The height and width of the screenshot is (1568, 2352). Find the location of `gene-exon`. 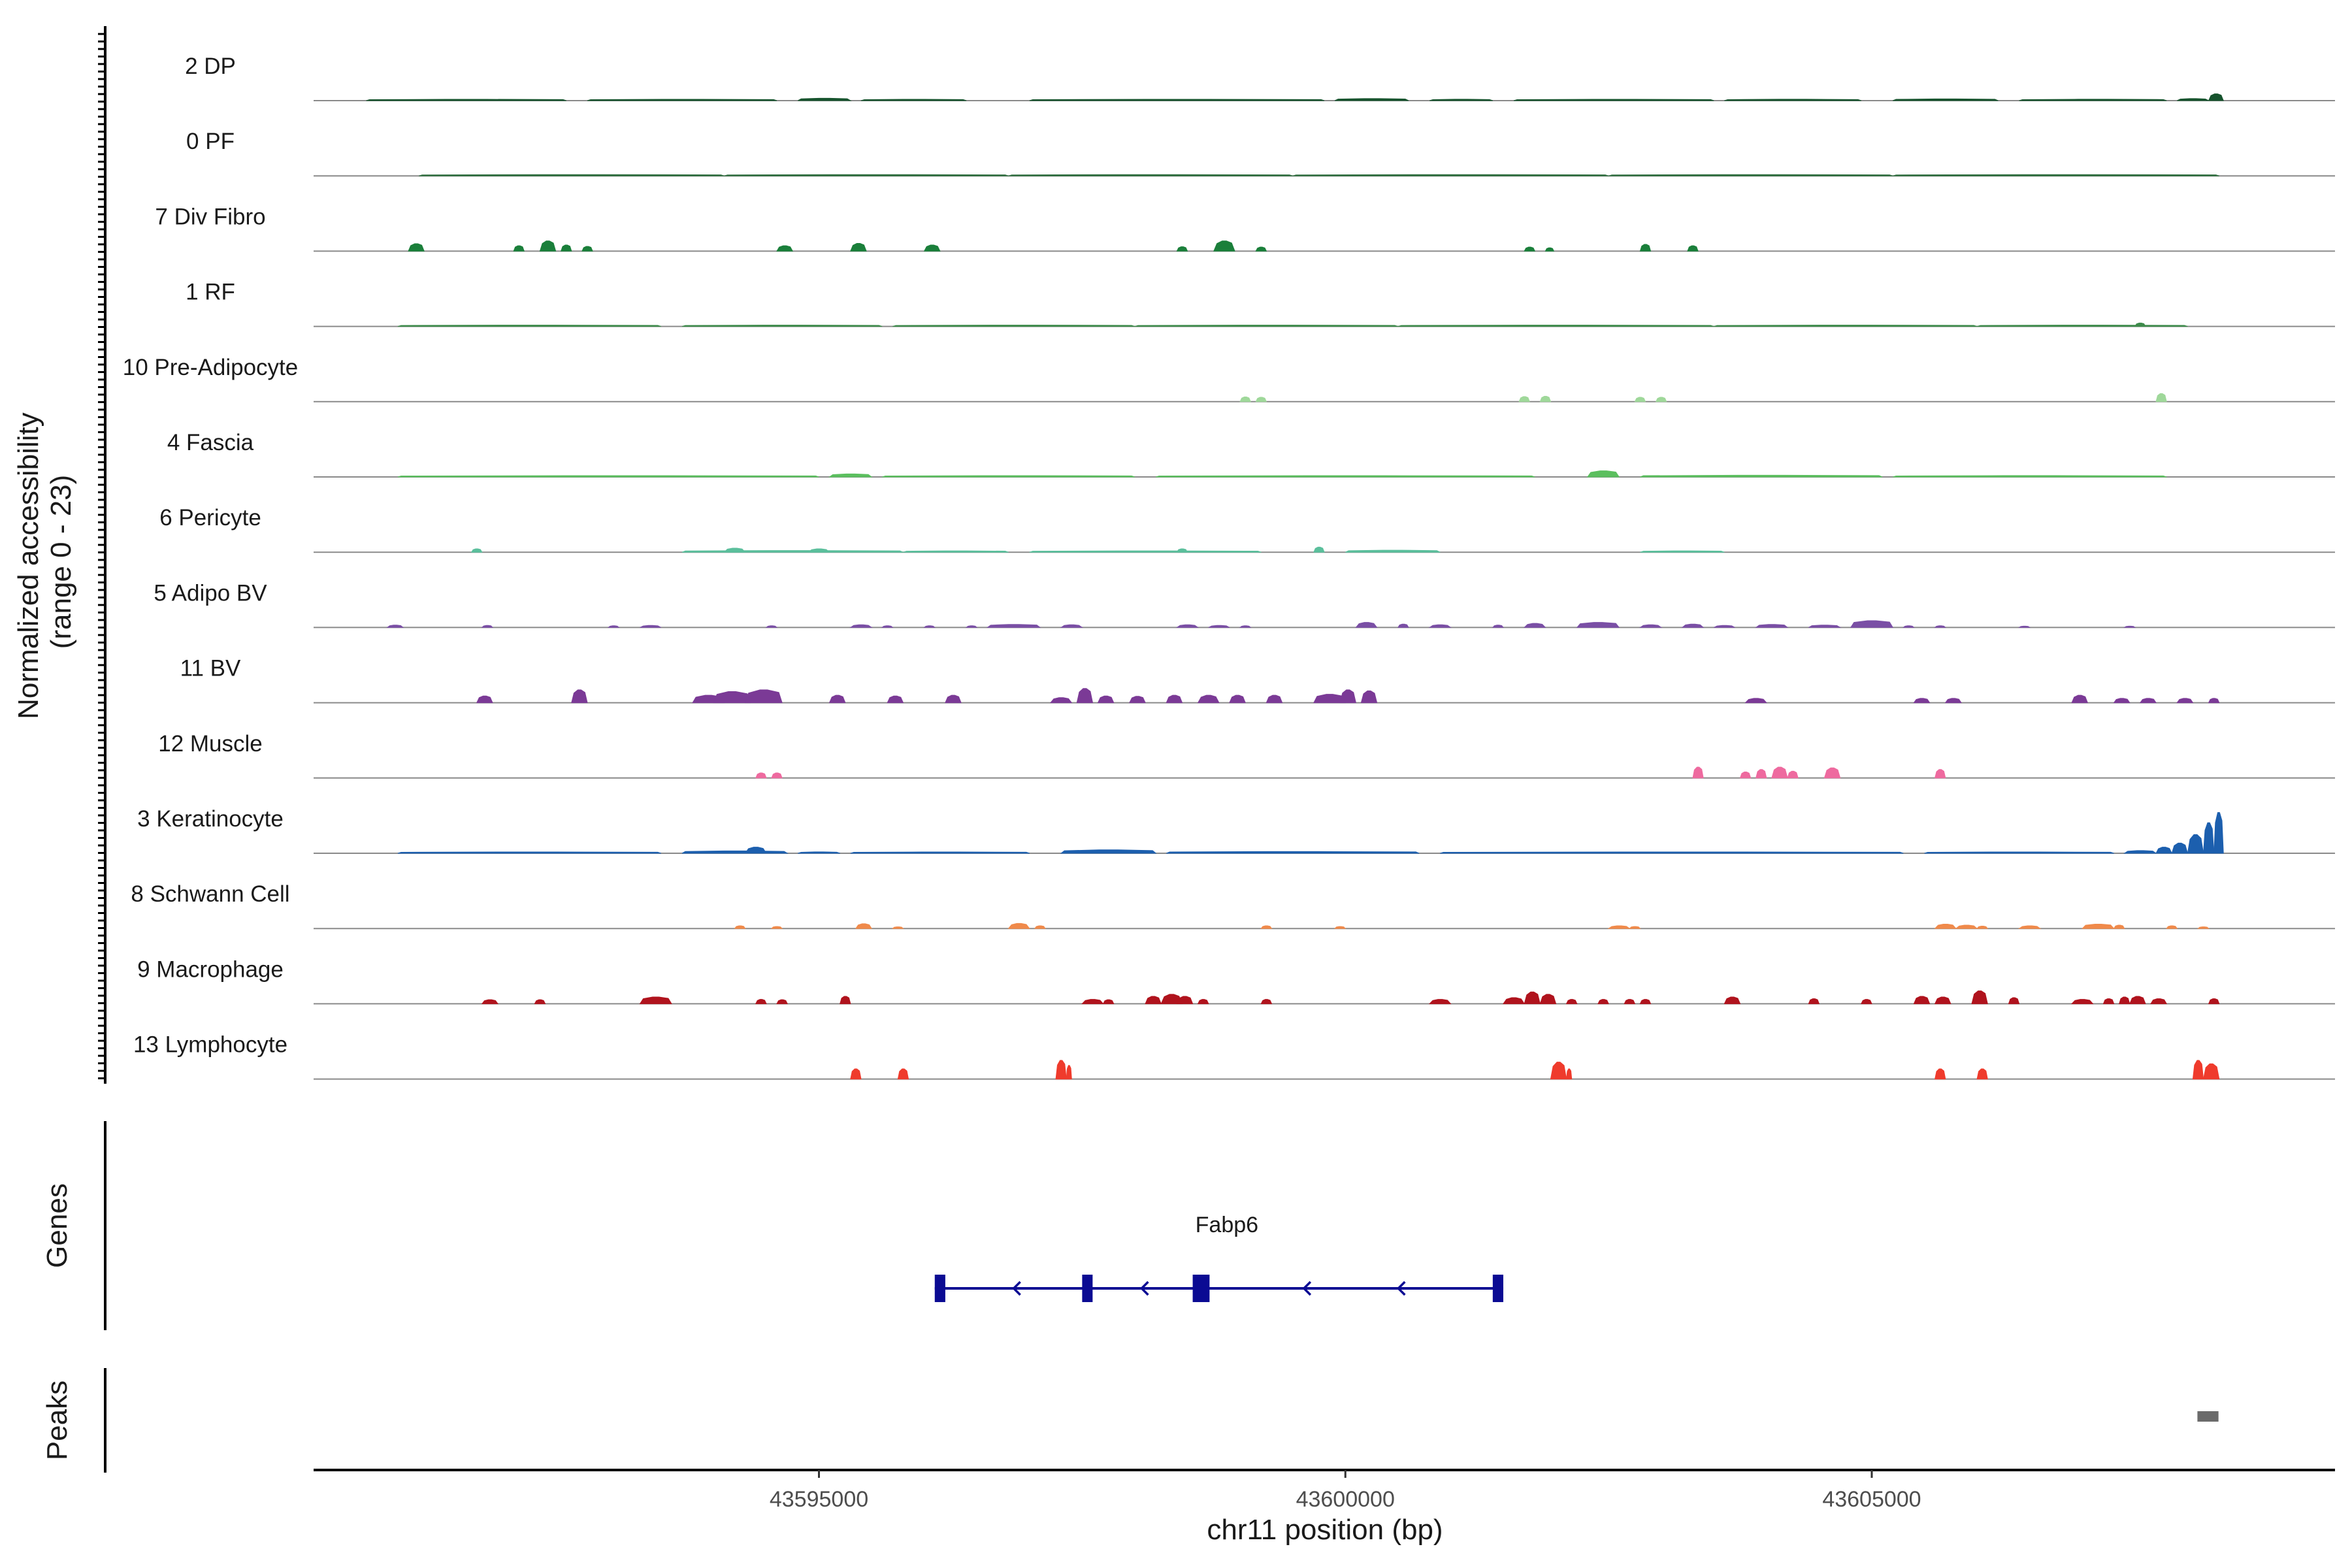

gene-exon is located at coordinates (939, 1288).